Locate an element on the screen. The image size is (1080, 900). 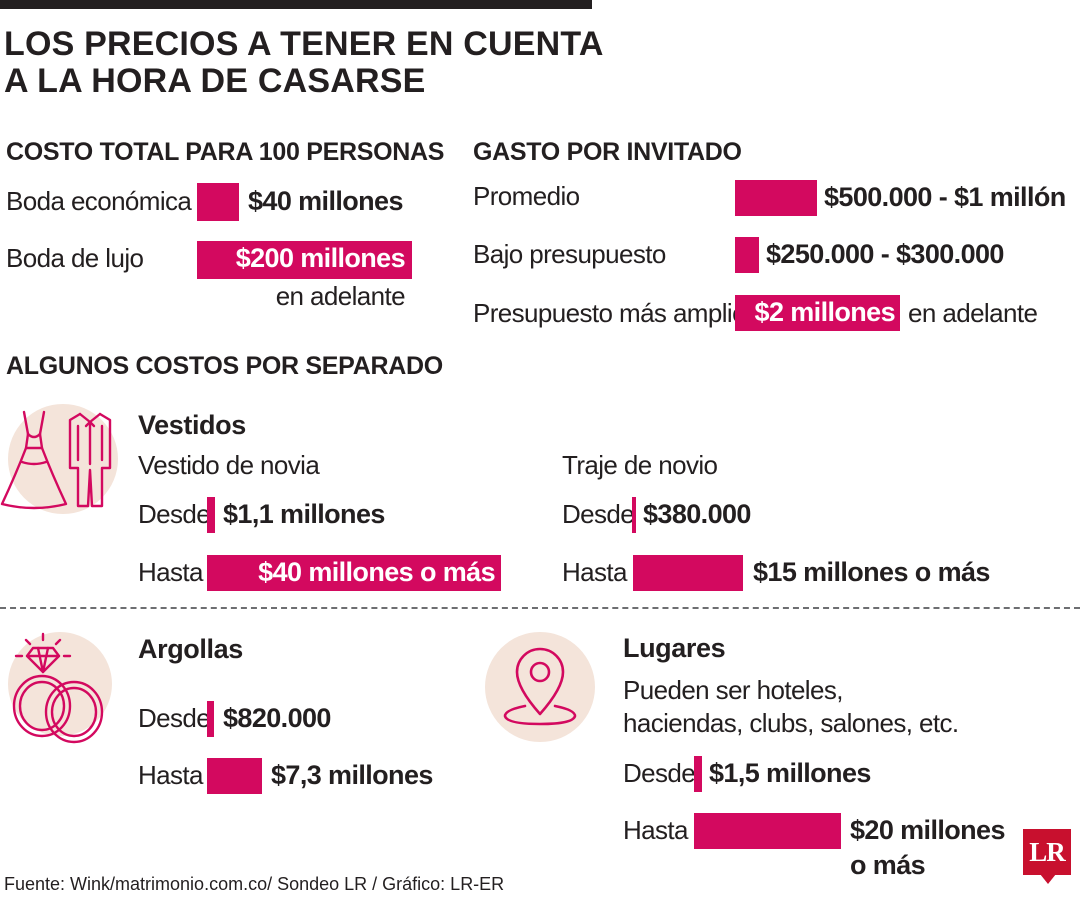
novio-hasta-label: Hasta is located at coordinates (595, 572).